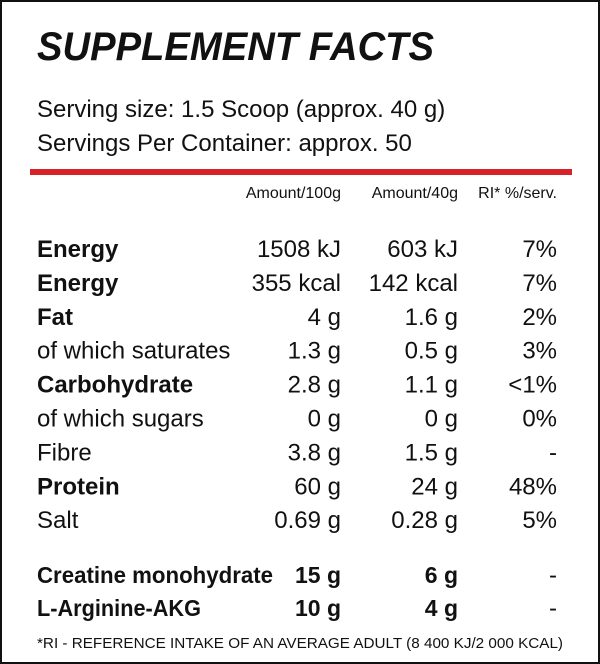 This screenshot has width=600, height=664. I want to click on row-label: of which sugars, so click(120, 419).